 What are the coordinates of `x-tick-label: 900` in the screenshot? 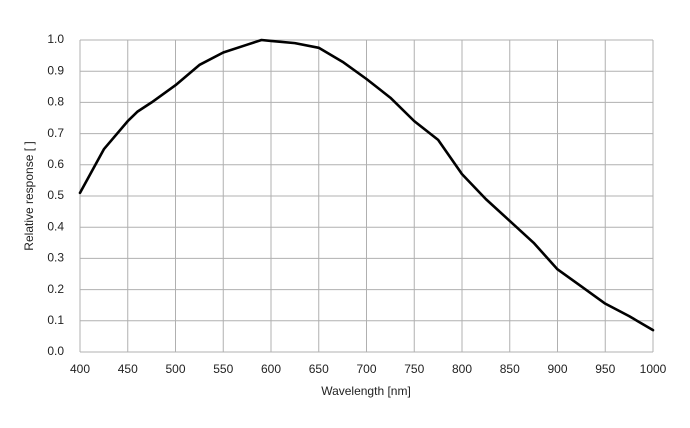 It's located at (557, 369).